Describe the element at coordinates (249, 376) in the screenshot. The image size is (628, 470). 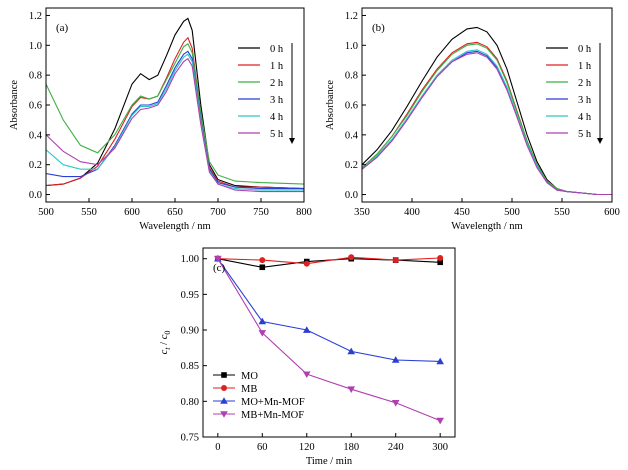
I see `legend-label: MO` at that location.